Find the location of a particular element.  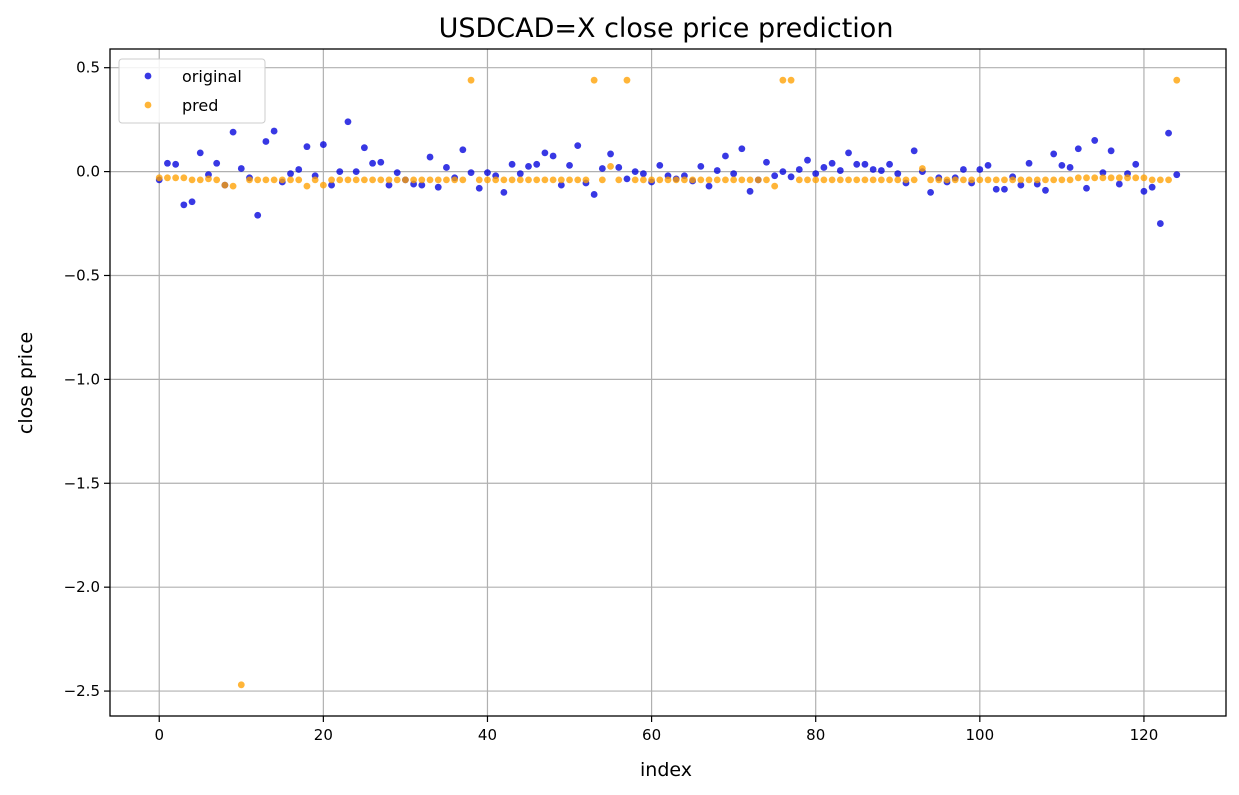

y-tick-label: −2.5 is located at coordinates (82, 691).